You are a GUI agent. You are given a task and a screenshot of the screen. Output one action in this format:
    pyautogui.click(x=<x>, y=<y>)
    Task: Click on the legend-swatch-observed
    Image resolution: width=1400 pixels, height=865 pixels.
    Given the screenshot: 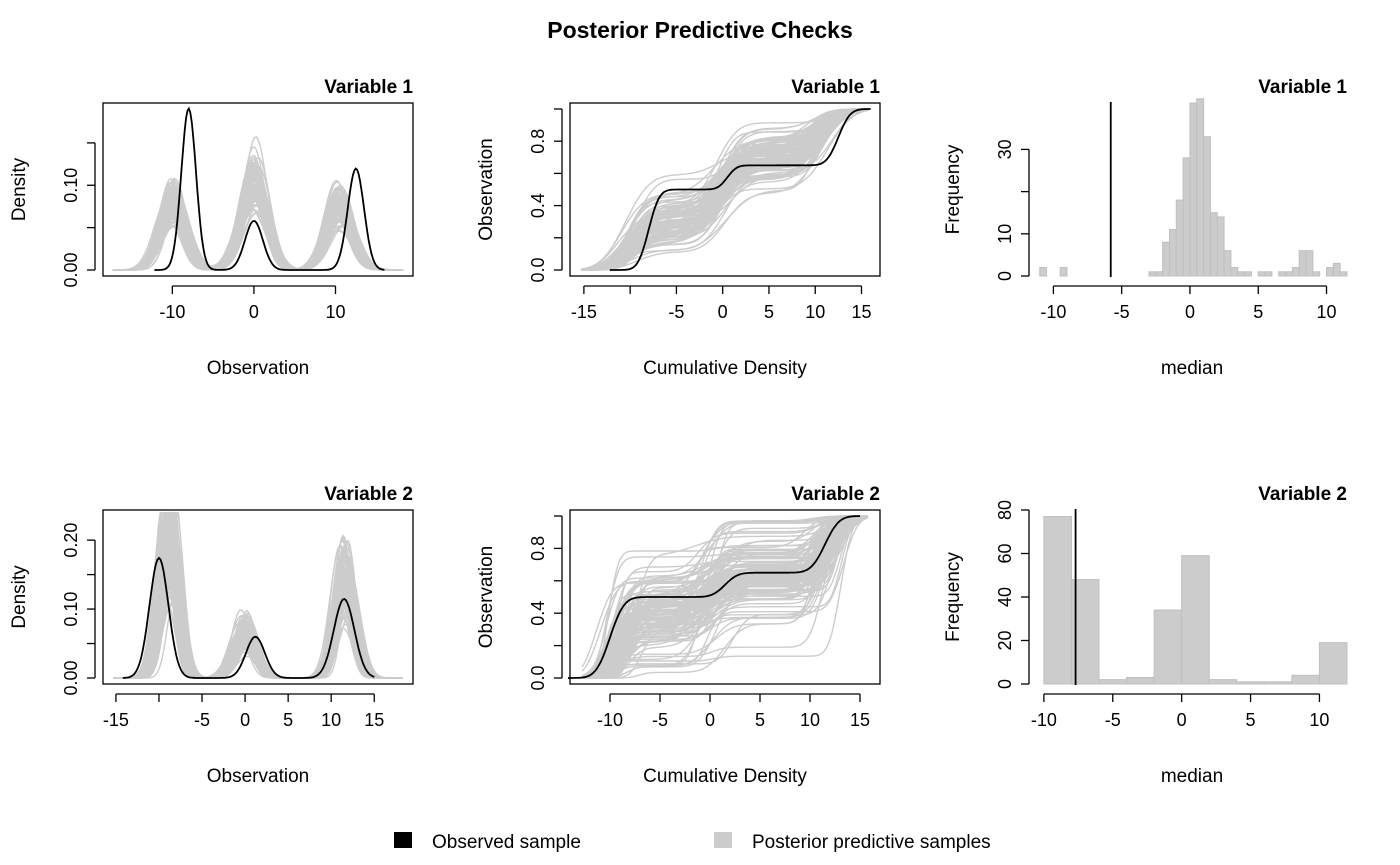 What is the action you would take?
    pyautogui.click(x=403, y=840)
    